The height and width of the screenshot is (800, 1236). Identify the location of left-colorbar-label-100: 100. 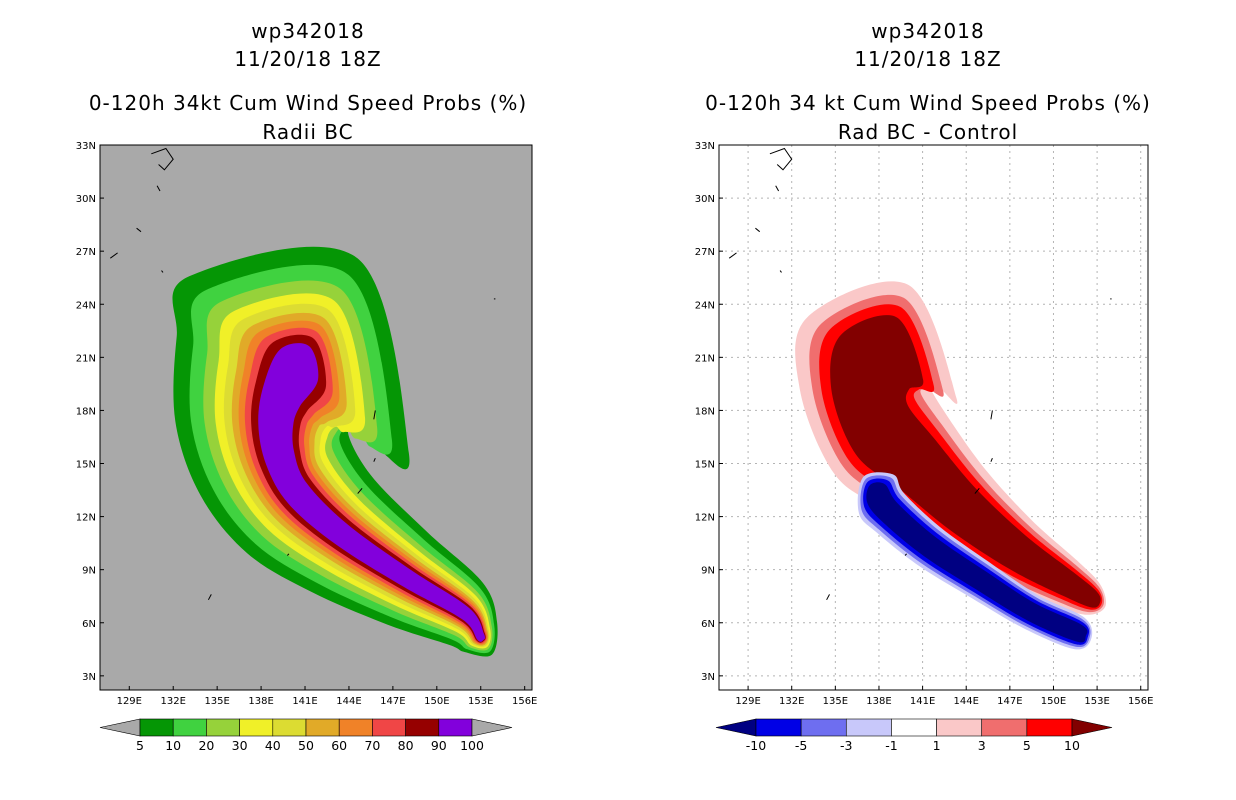
(472, 745).